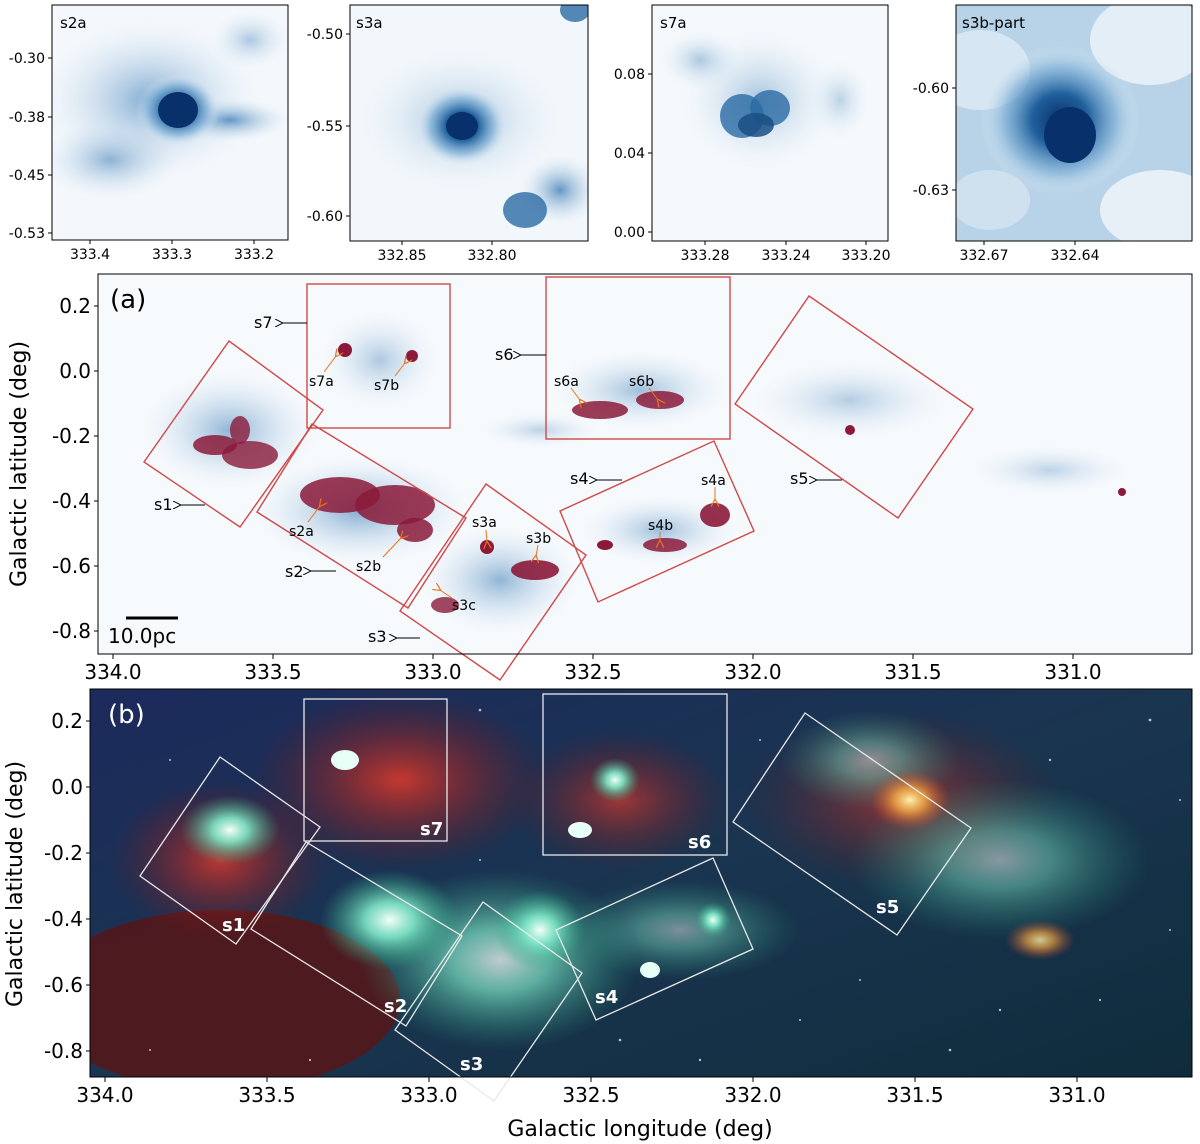 The width and height of the screenshot is (1200, 1144). What do you see at coordinates (1030, 252) in the screenshot?
I see `inset-s3b-part-xticks: 332.67 332.64` at bounding box center [1030, 252].